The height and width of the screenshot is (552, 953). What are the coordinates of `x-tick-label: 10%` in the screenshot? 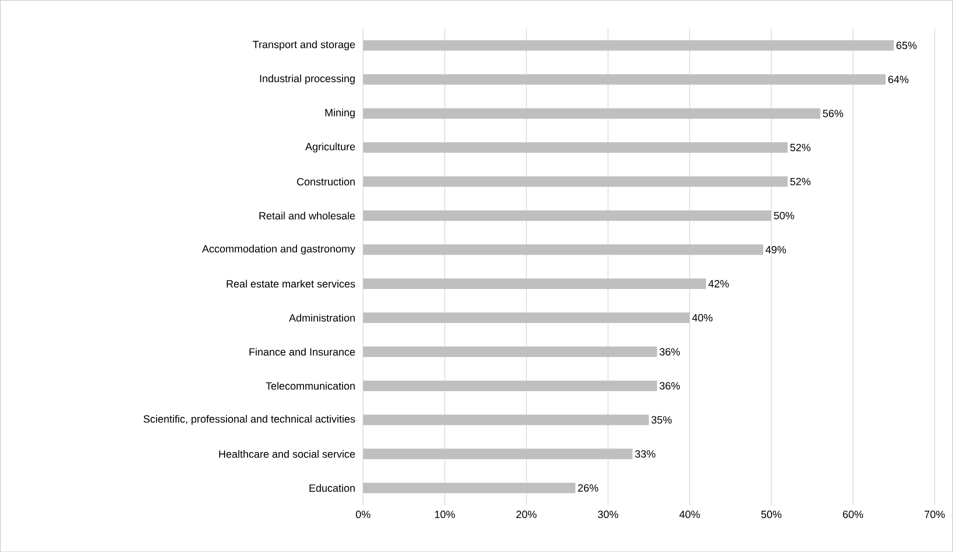 It's located at (445, 514).